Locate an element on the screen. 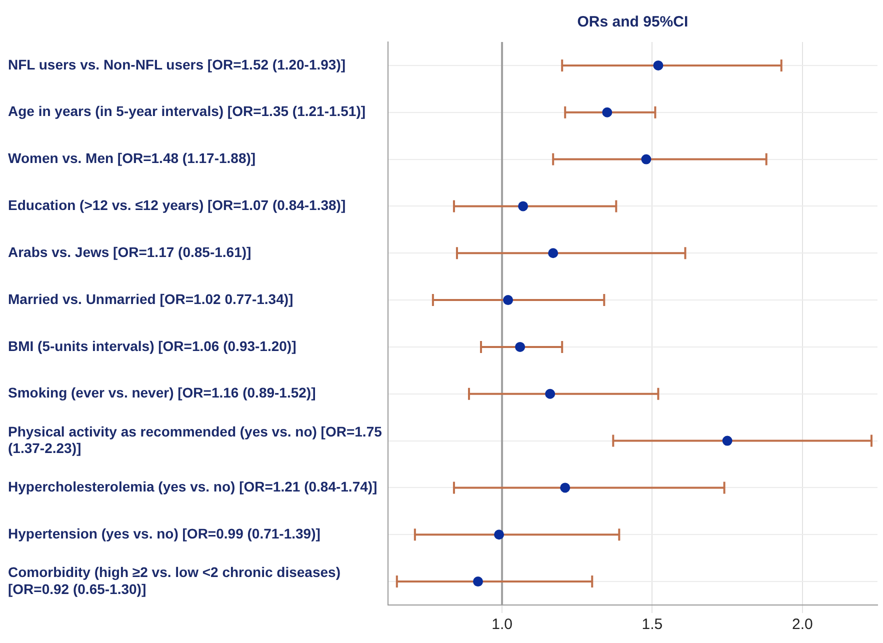 The height and width of the screenshot is (643, 883). y-tick-label: BMI (5-units intervals) [OR=1.06 (0.93-1.20)] is located at coordinates (152, 346).